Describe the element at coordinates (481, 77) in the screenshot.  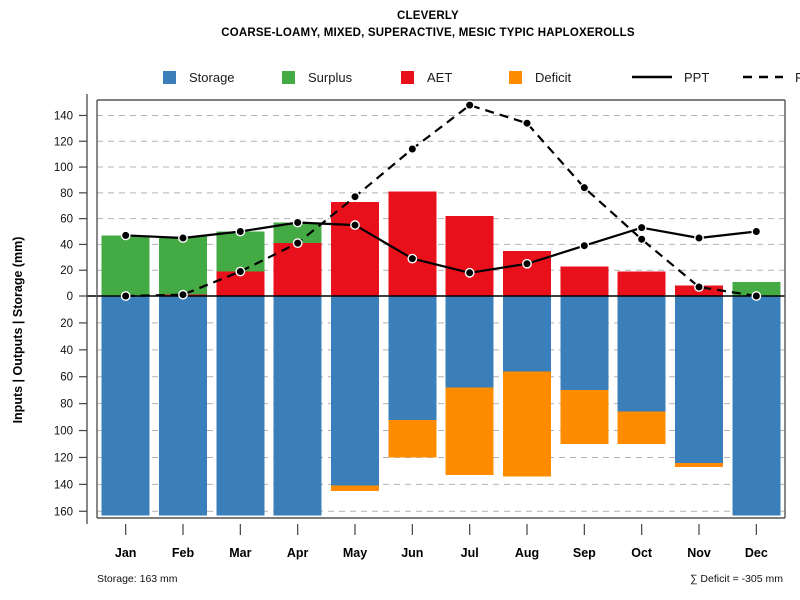
I see `chart-legend: Storage Surplus AET Deficit PPT PET` at that location.